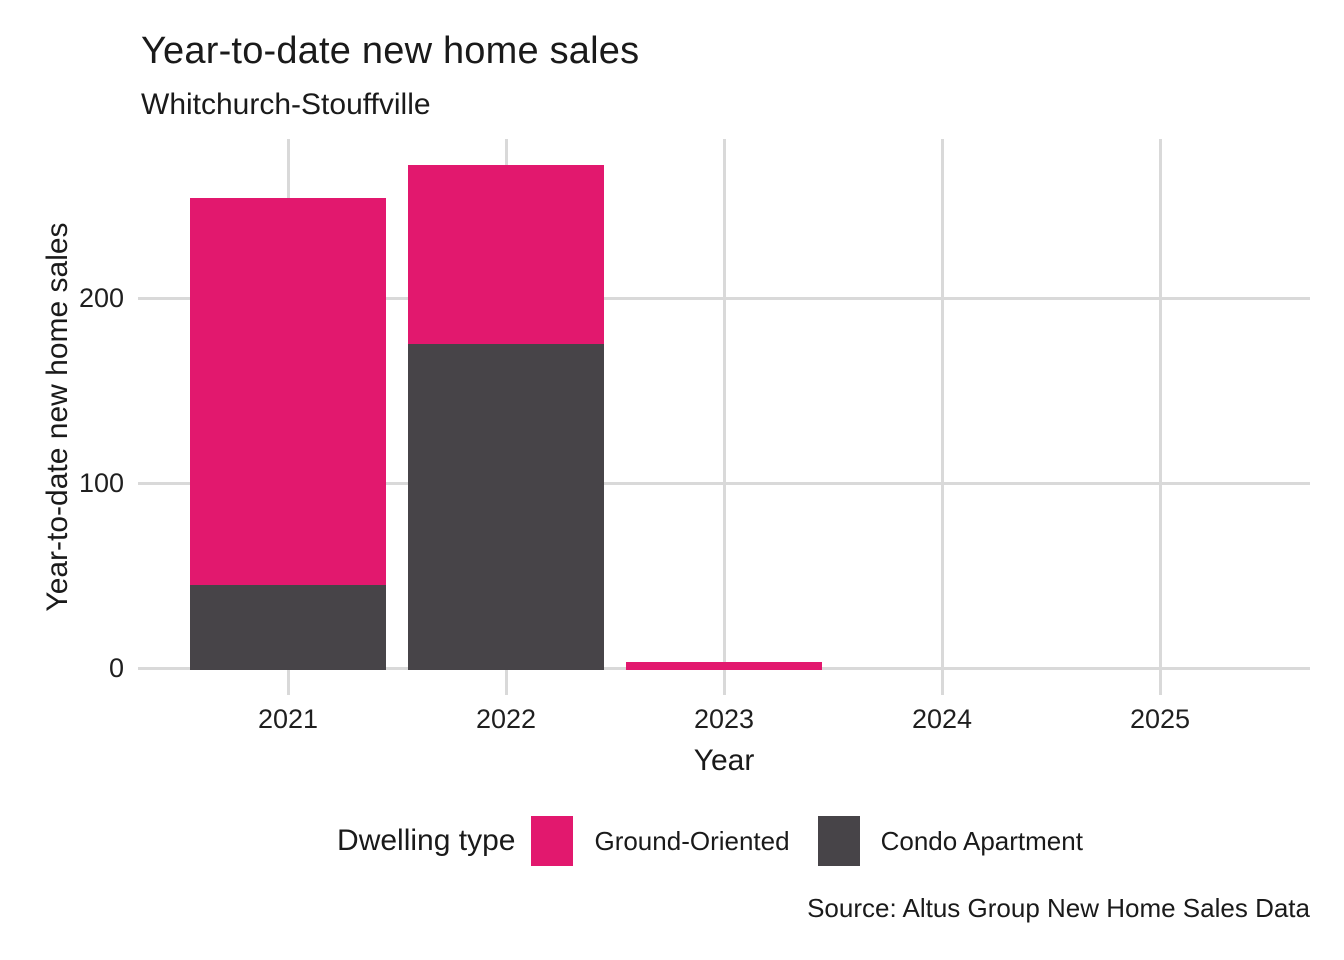  What do you see at coordinates (116, 668) in the screenshot?
I see `y-tick-label: 0` at bounding box center [116, 668].